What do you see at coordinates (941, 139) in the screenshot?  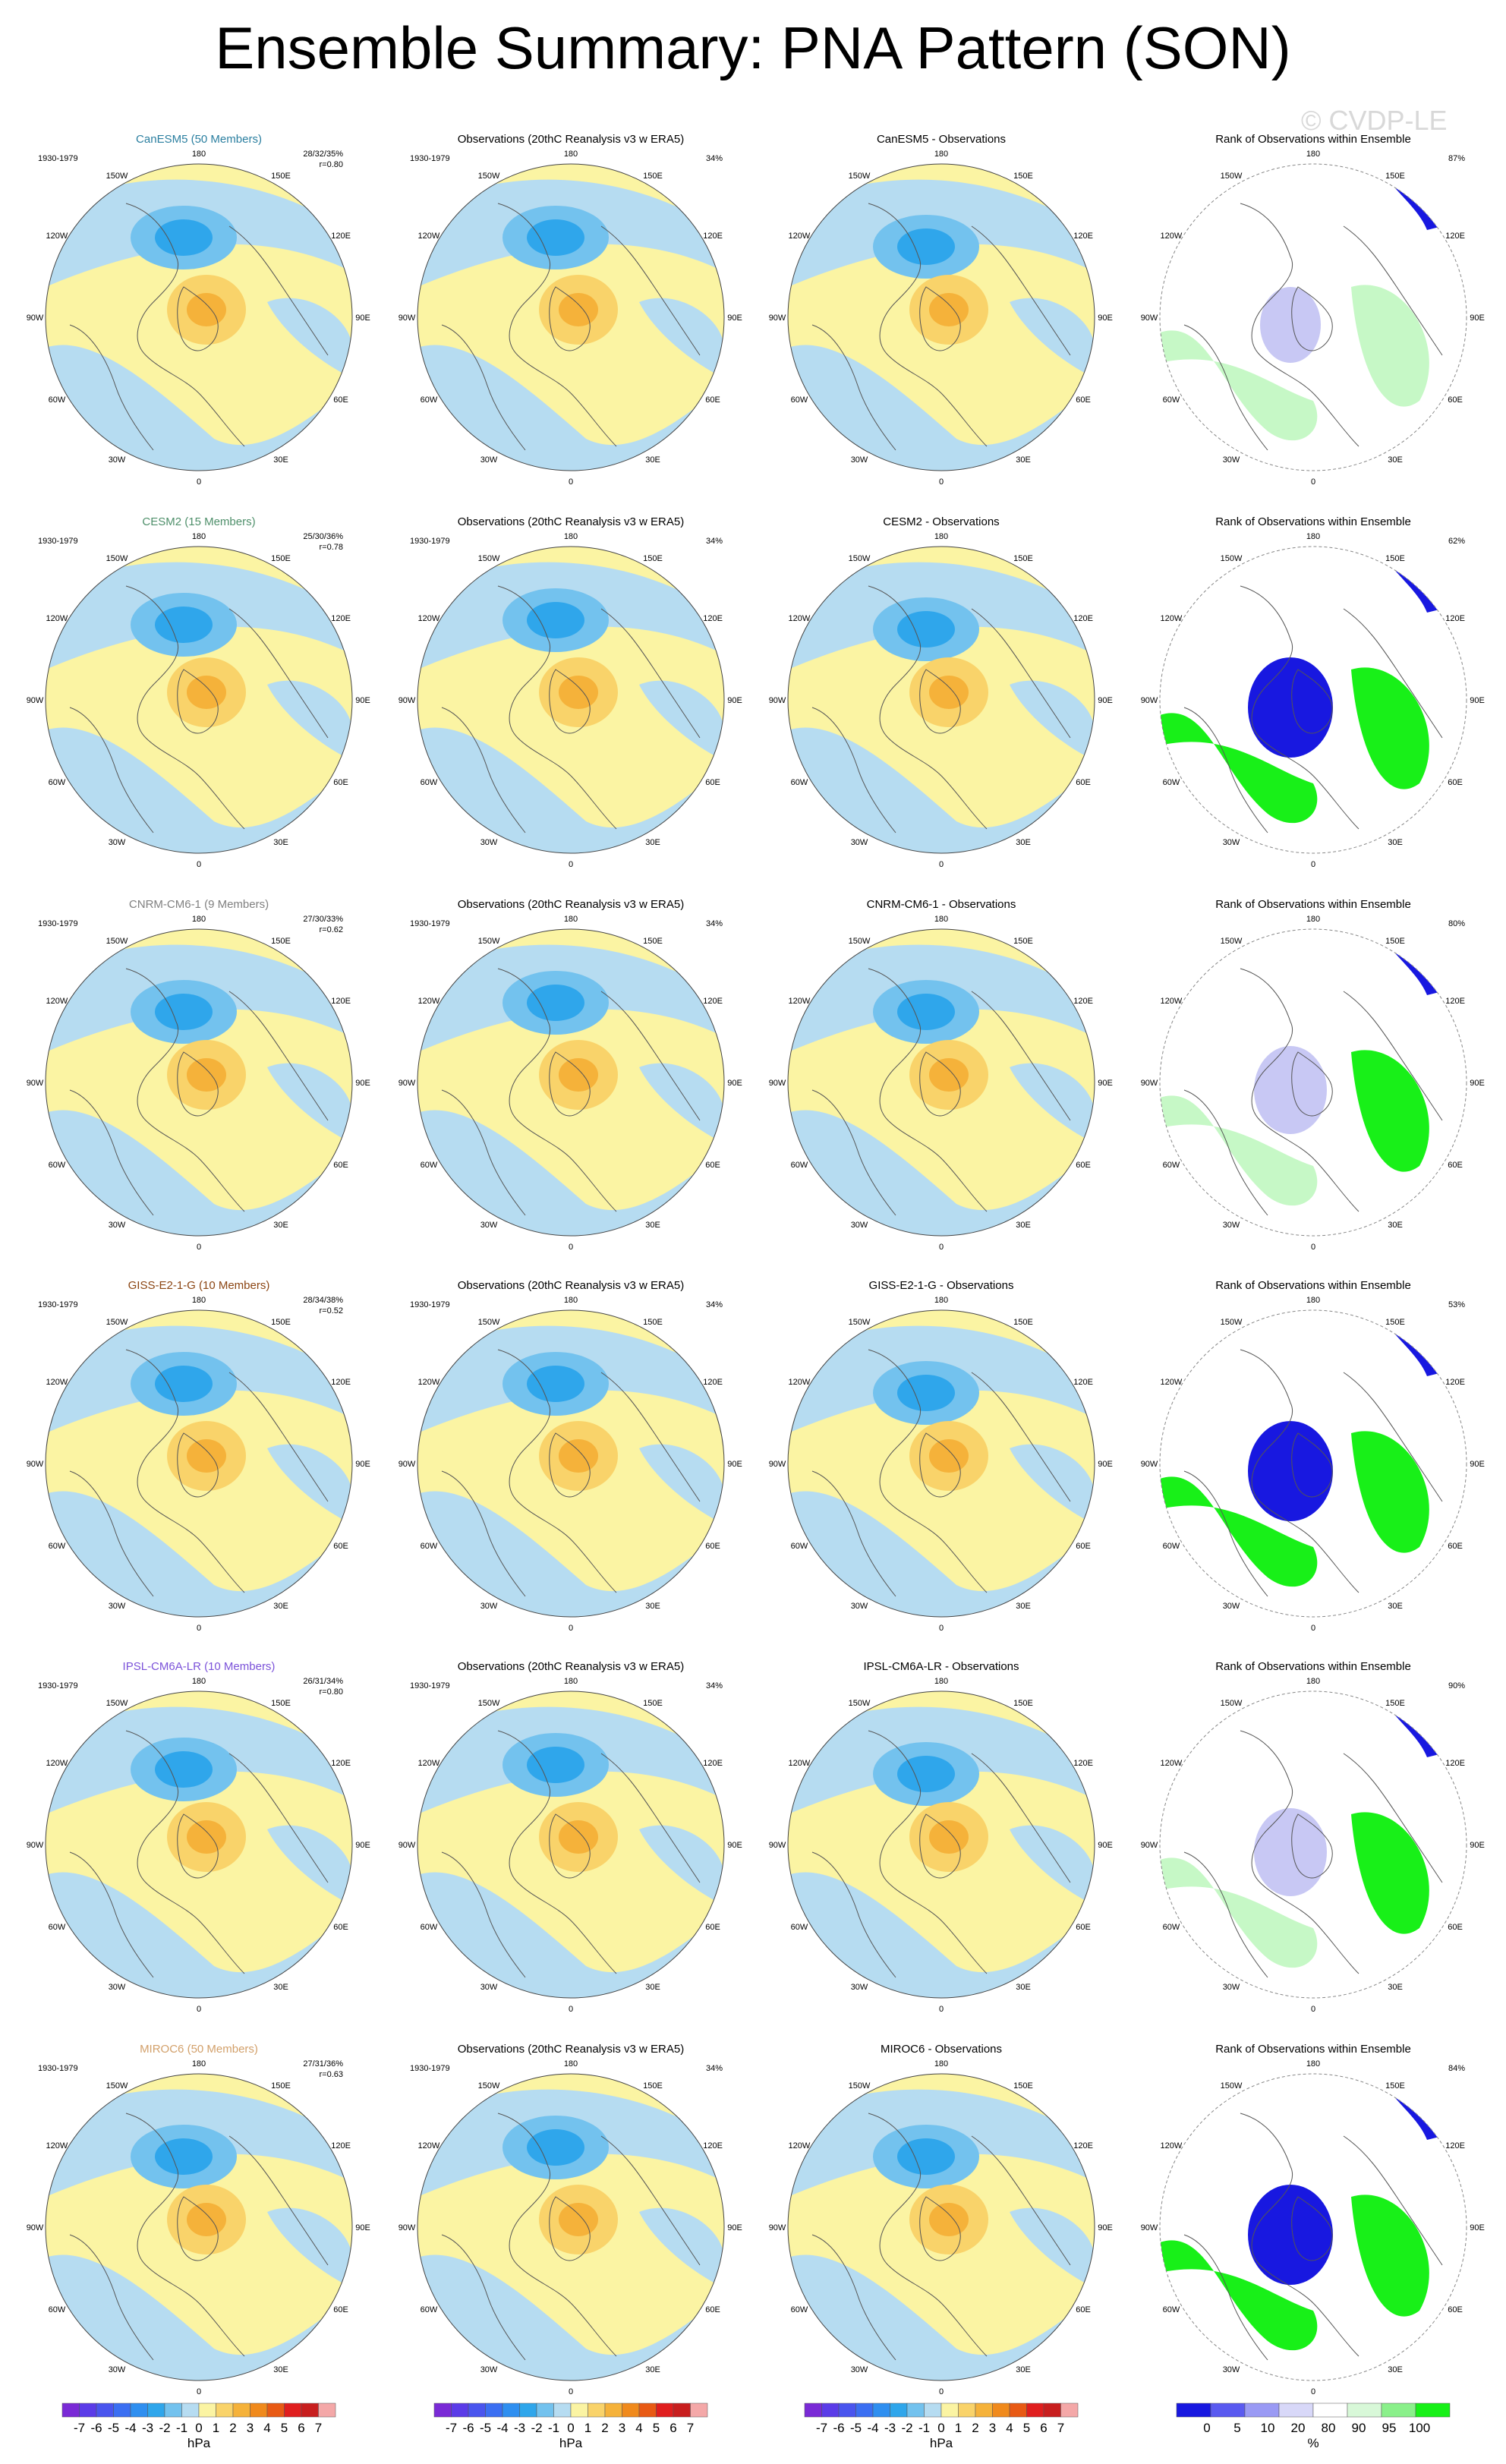 I see `panel-title: CanESM5 - Observations` at bounding box center [941, 139].